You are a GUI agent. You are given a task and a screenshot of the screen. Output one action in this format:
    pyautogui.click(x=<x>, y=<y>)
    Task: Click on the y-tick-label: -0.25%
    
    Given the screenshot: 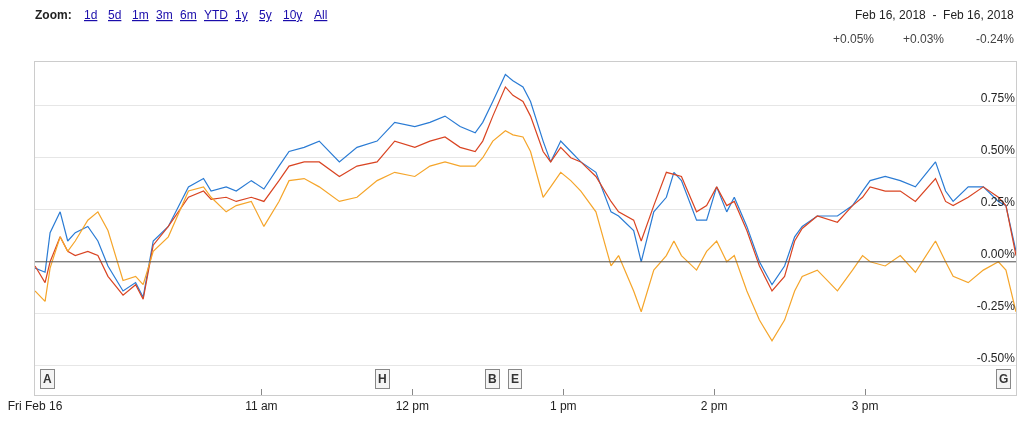 What is the action you would take?
    pyautogui.click(x=996, y=305)
    